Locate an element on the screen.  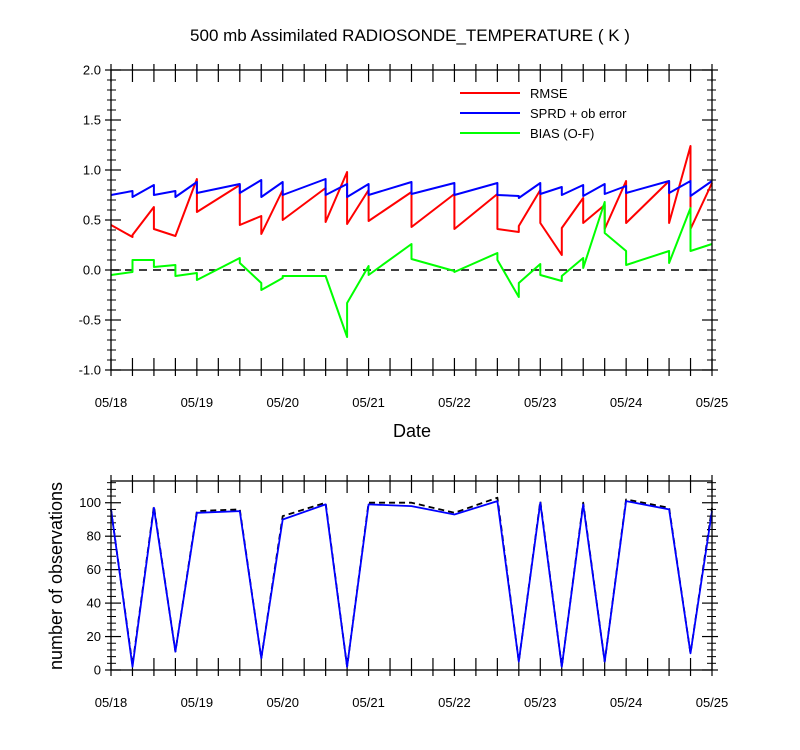
ytick-label: 1.5 is located at coordinates (92, 120).